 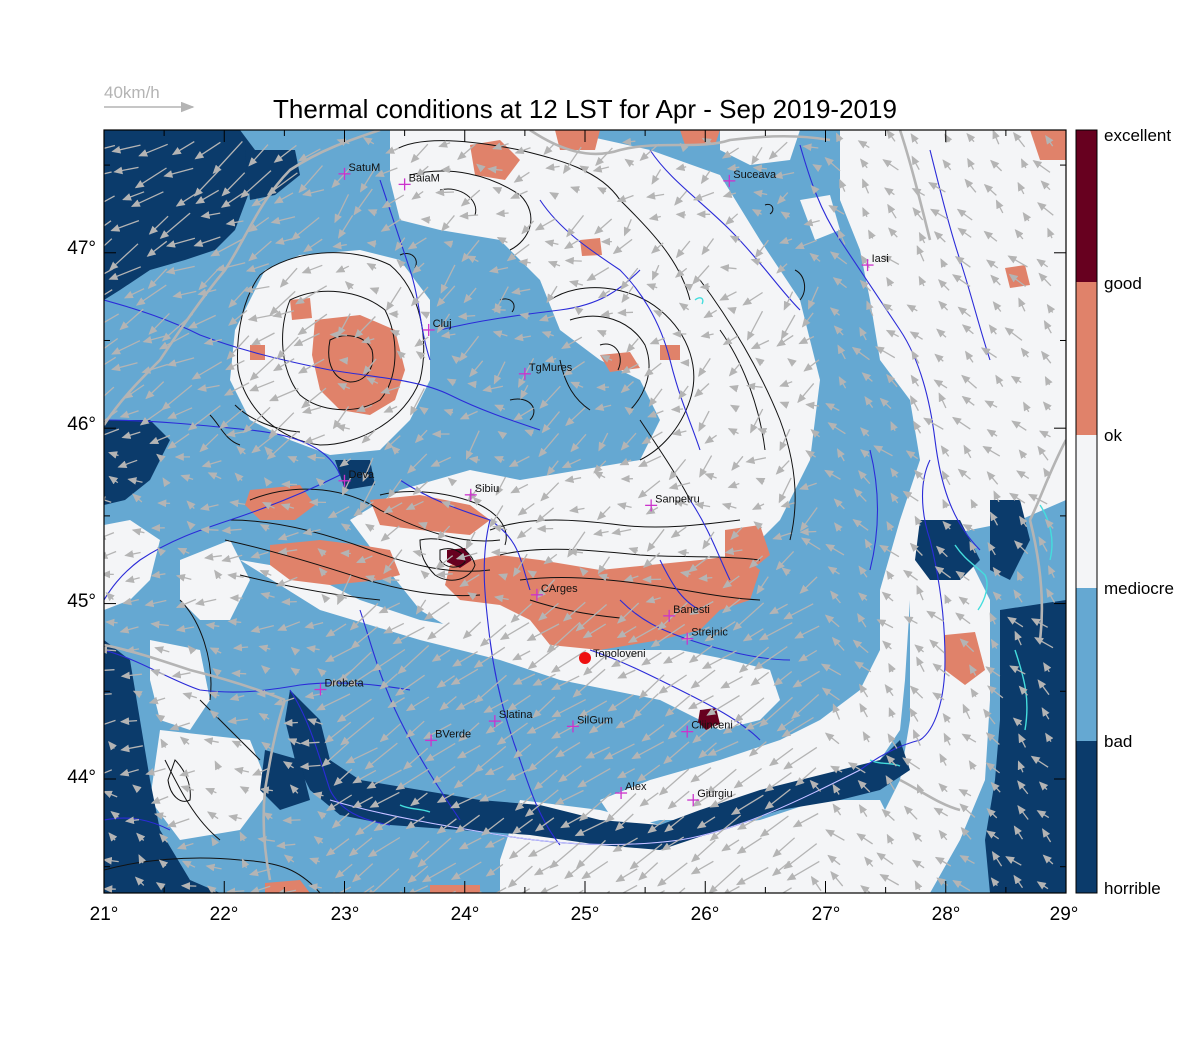 I want to click on city-label: TgMures, so click(x=551, y=368).